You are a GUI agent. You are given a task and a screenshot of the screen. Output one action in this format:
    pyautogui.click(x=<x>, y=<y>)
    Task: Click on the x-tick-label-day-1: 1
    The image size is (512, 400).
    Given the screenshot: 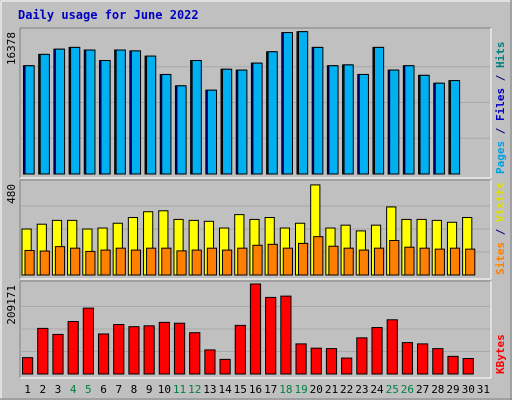 What is the action you would take?
    pyautogui.click(x=27, y=389)
    